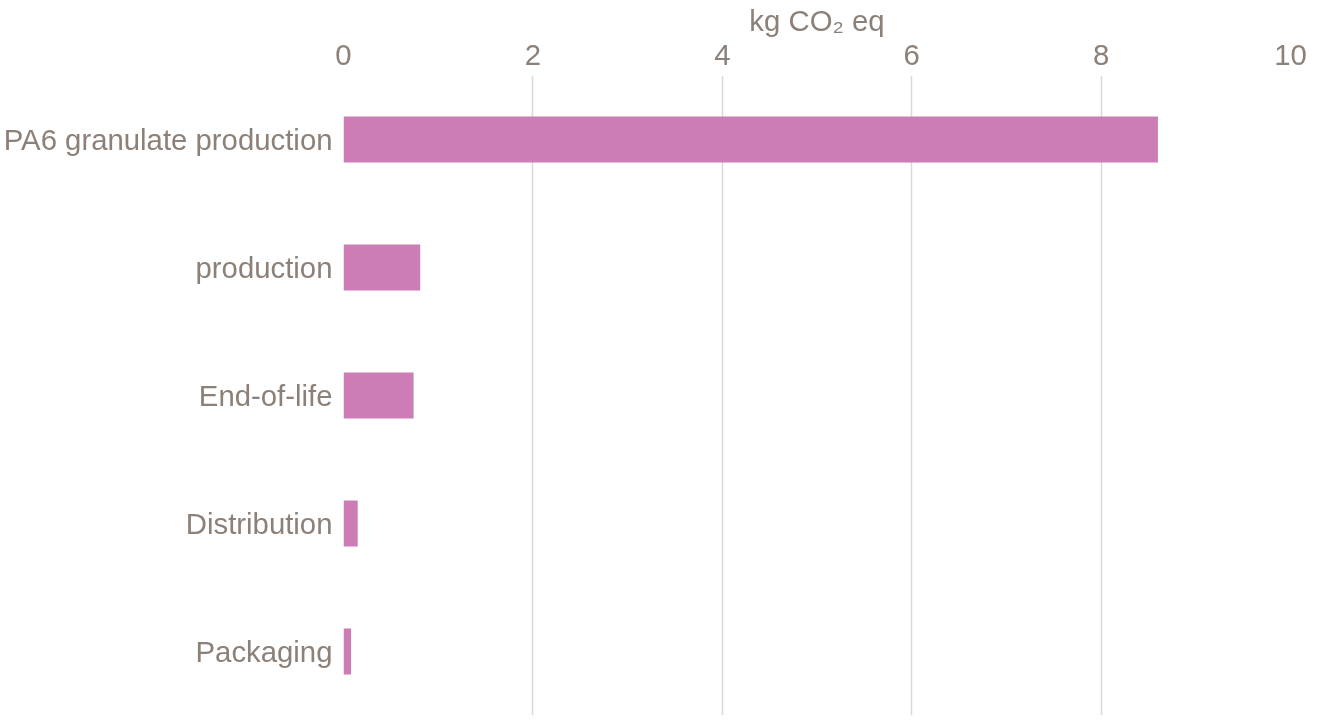 The height and width of the screenshot is (728, 1332). I want to click on x-axis-title: kg CO₂ eq, so click(817, 20).